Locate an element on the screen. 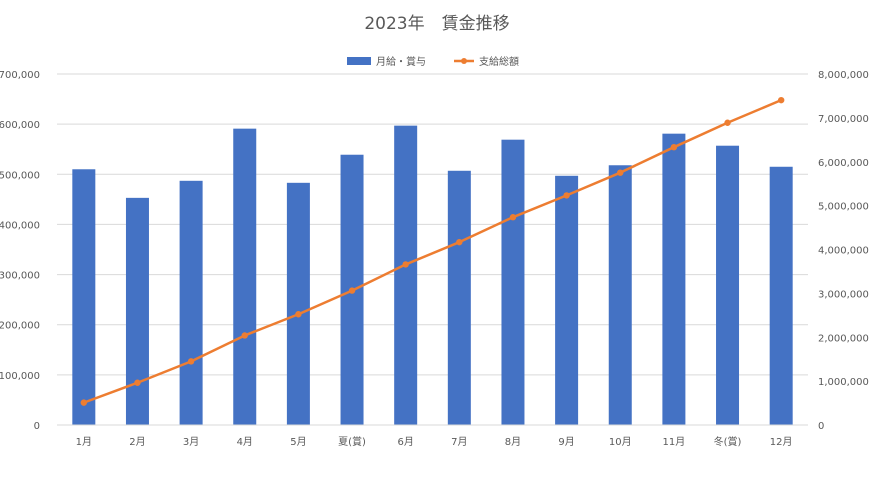  x-tick-label: 5月 is located at coordinates (298, 442).